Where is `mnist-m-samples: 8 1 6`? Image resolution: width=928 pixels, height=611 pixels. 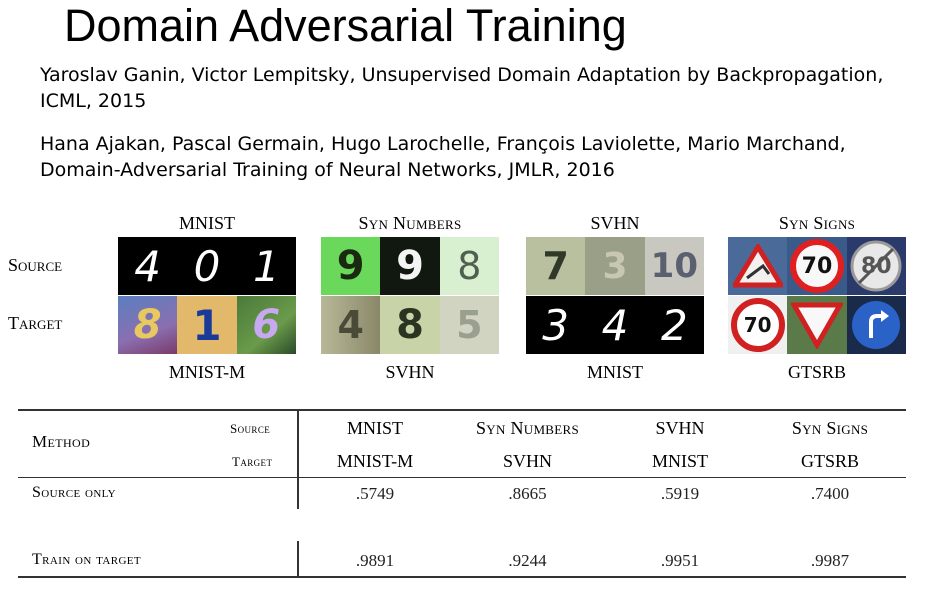 mnist-m-samples: 8 1 6 is located at coordinates (207, 325).